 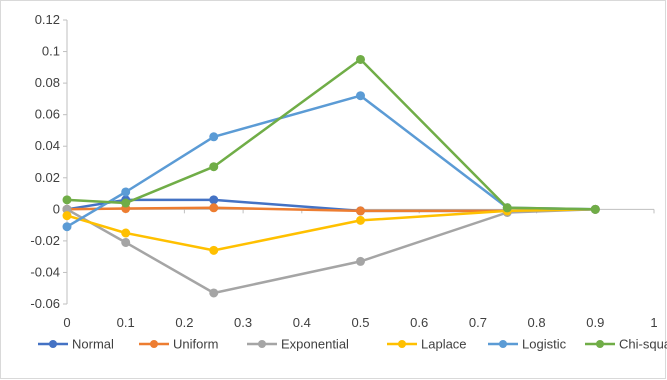 I want to click on legend-item: Exponential, so click(x=298, y=344).